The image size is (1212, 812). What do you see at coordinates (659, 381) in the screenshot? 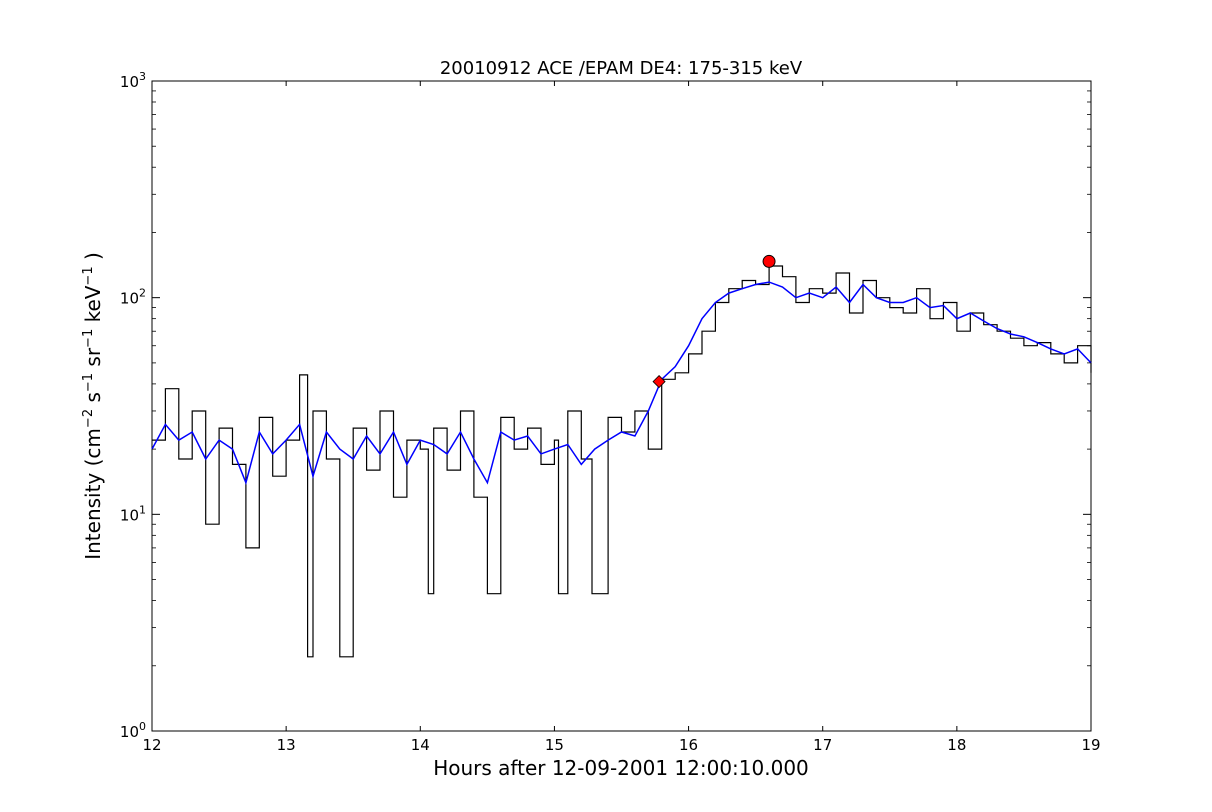
I see `marker-diamond` at bounding box center [659, 381].